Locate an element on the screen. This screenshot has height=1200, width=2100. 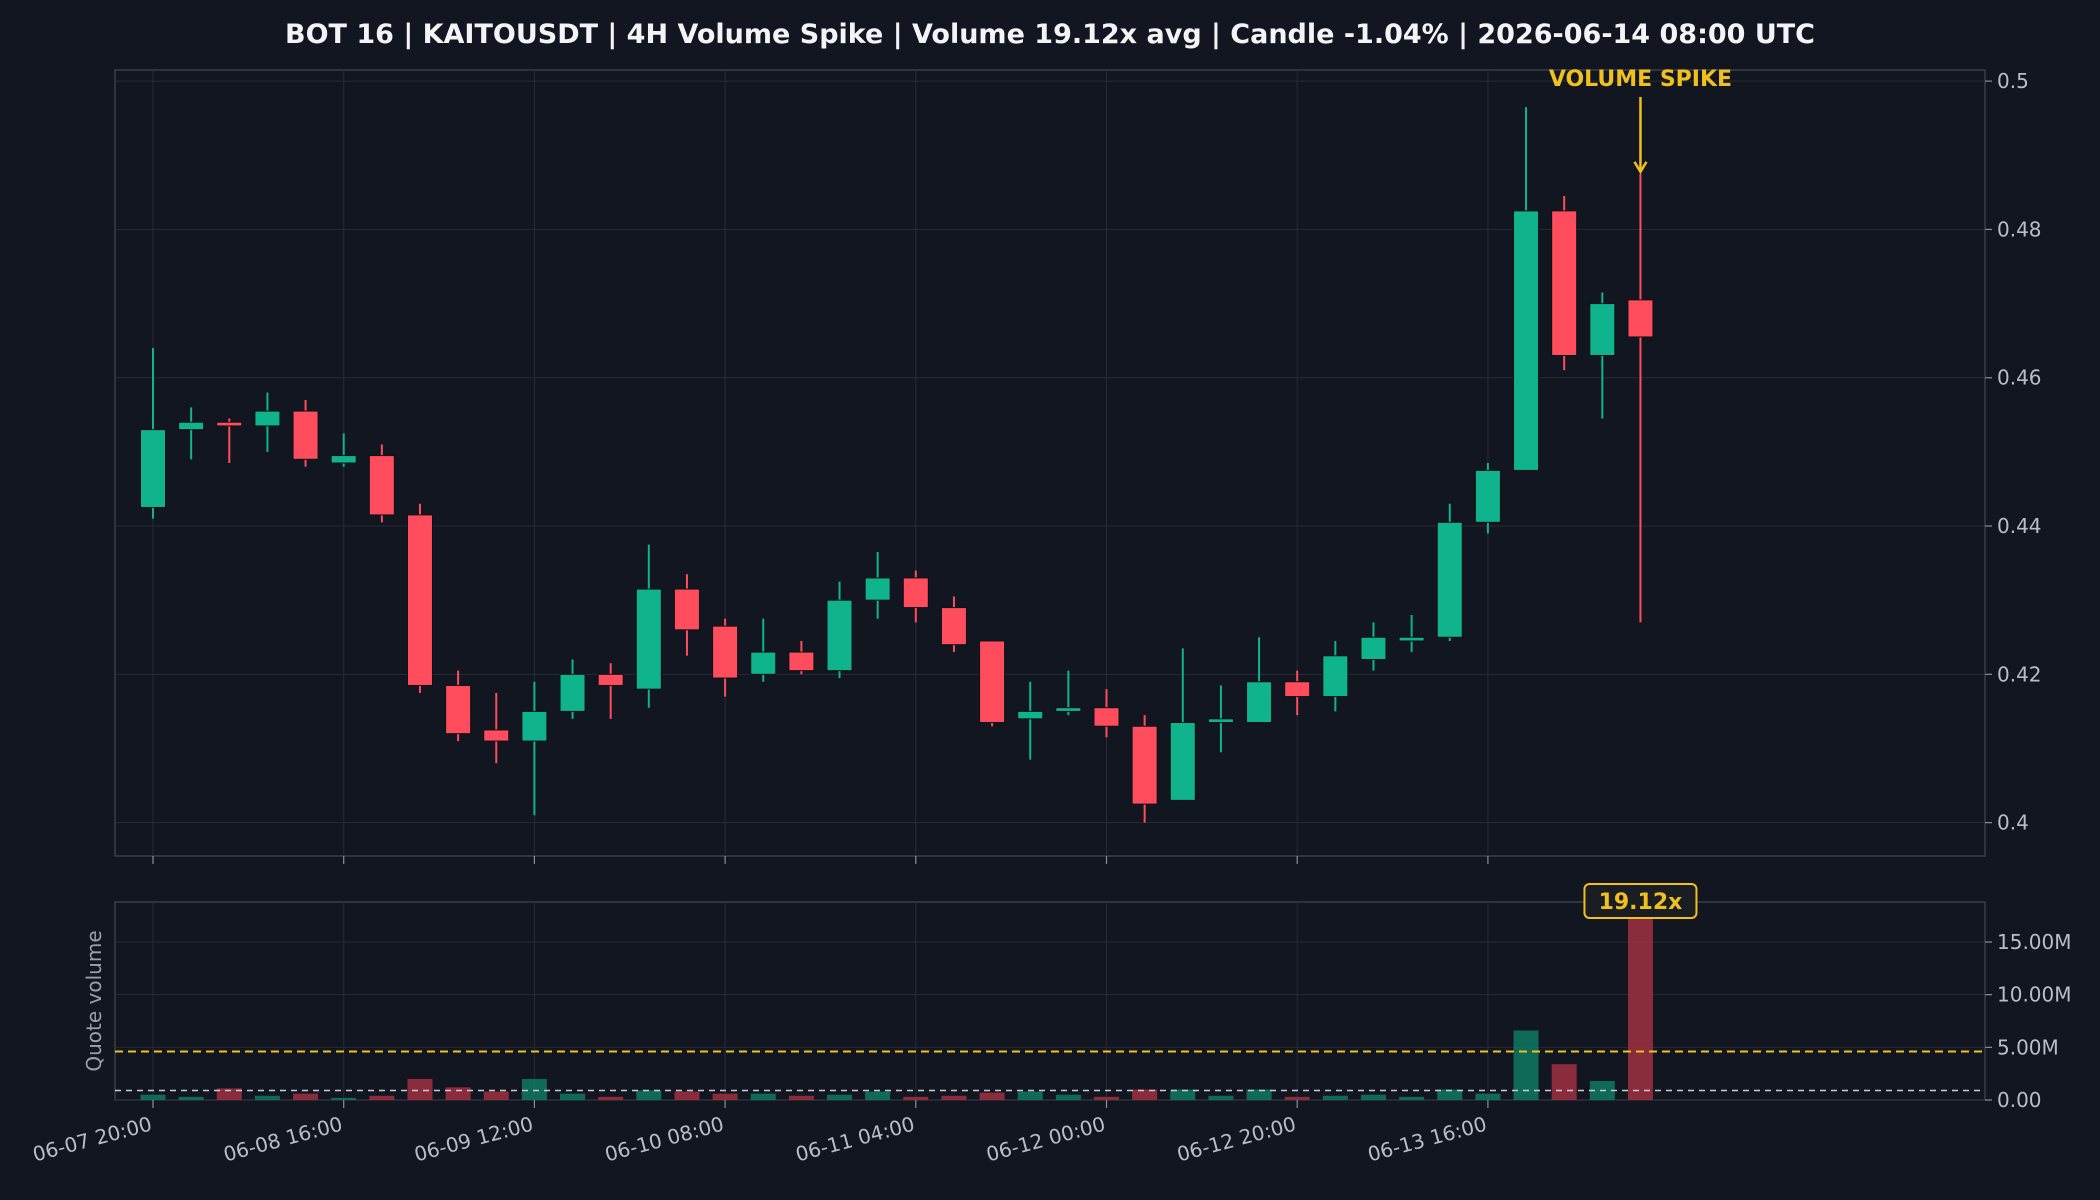
volume-spike-label: VOLUME SPIKE is located at coordinates (1640, 79).